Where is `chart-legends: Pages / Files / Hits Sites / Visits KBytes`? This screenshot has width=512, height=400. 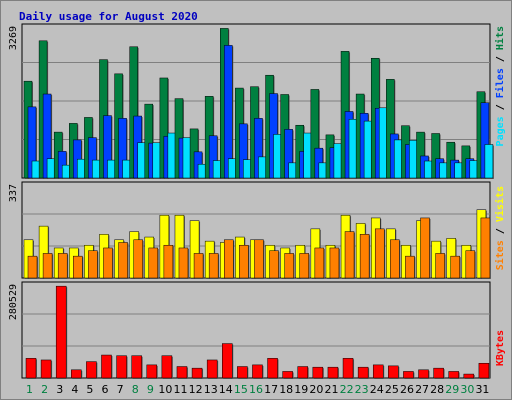 chart-legends: Pages / Files / Hits Sites / Visits KBytes is located at coordinates (500, 196).